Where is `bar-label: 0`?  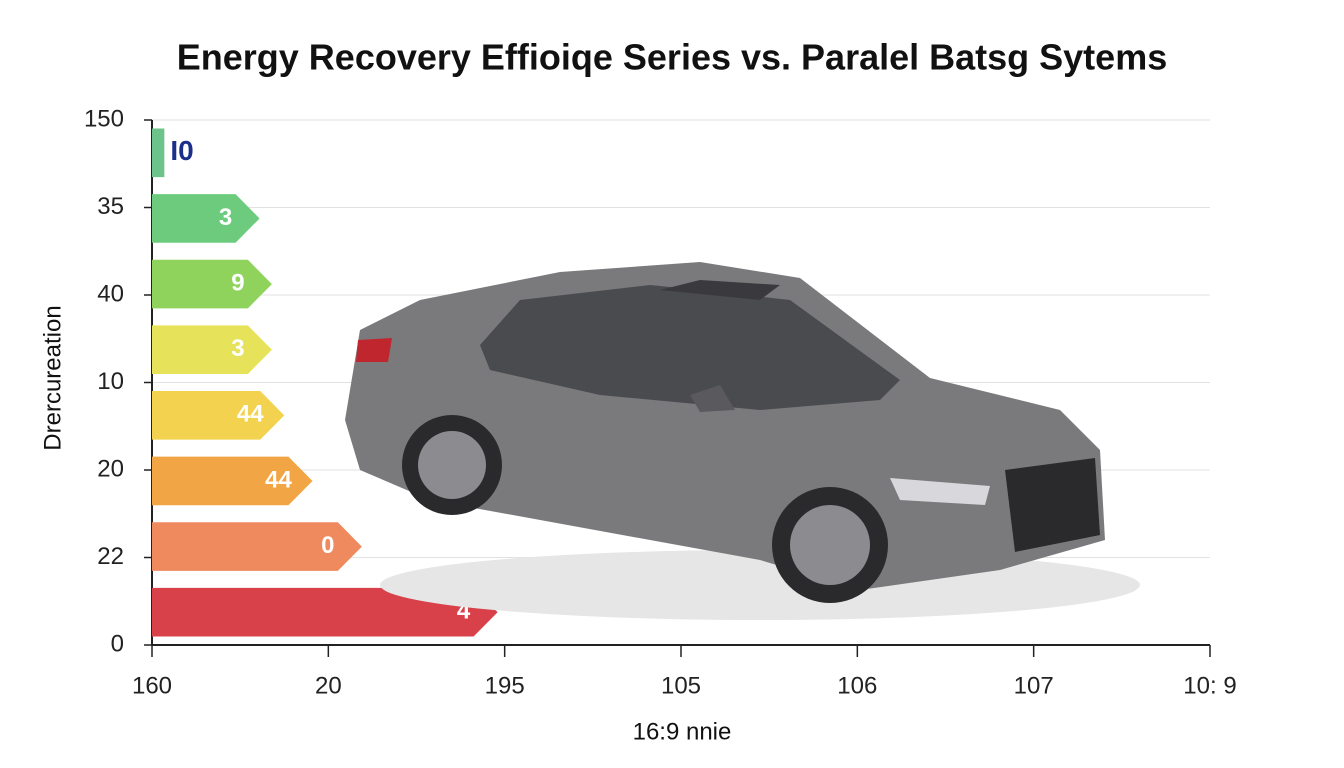 bar-label: 0 is located at coordinates (327, 545).